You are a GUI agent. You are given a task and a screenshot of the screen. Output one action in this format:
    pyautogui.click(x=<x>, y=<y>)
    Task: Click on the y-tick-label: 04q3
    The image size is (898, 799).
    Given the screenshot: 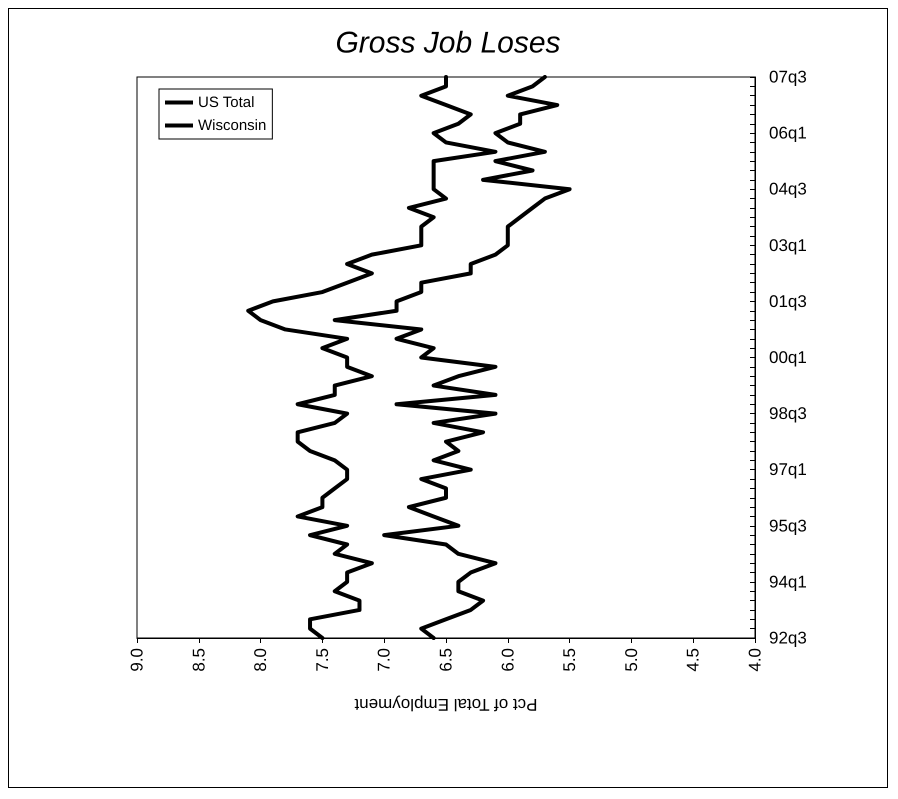 What is the action you would take?
    pyautogui.click(x=788, y=189)
    